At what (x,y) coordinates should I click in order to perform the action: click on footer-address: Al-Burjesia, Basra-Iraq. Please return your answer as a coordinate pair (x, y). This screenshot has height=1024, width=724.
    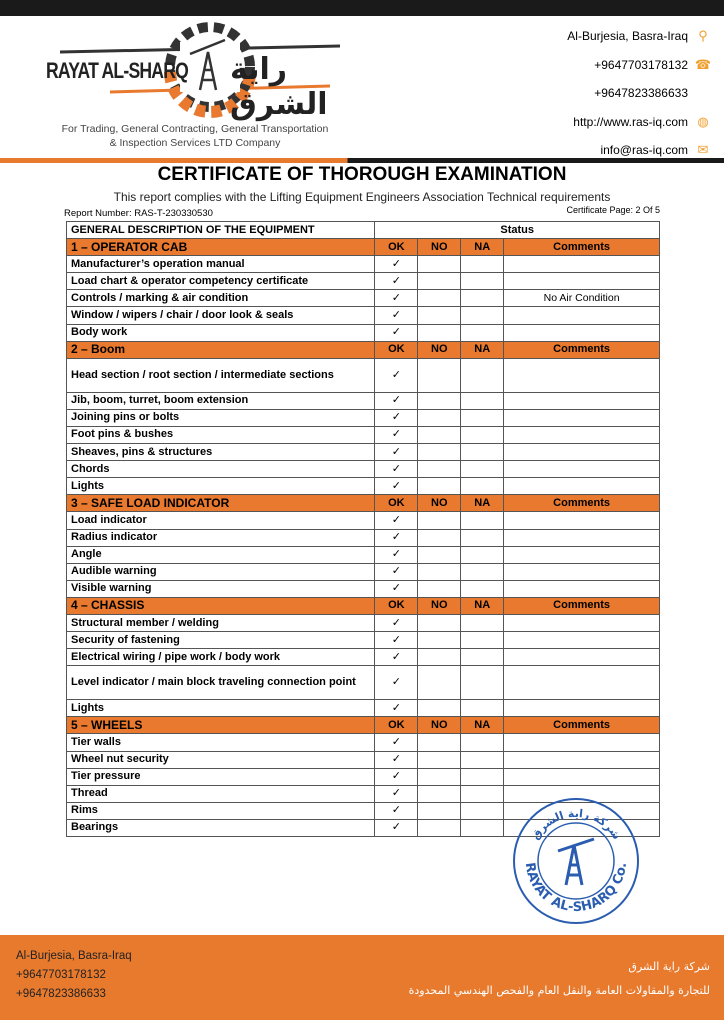
    Looking at the image, I should click on (74, 956).